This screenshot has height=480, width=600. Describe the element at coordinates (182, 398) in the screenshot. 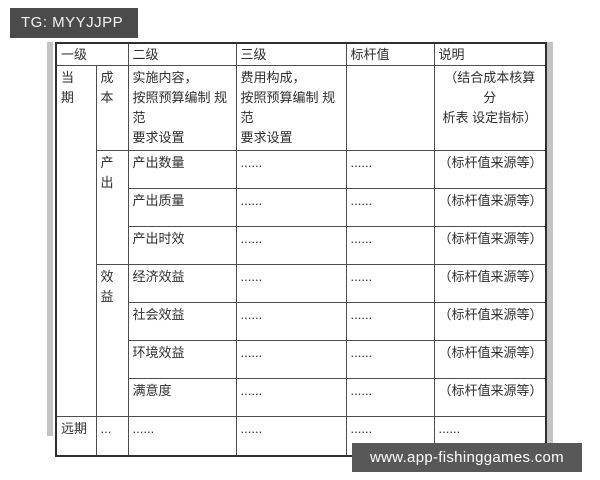

I see `cell-level2: 满意度` at that location.